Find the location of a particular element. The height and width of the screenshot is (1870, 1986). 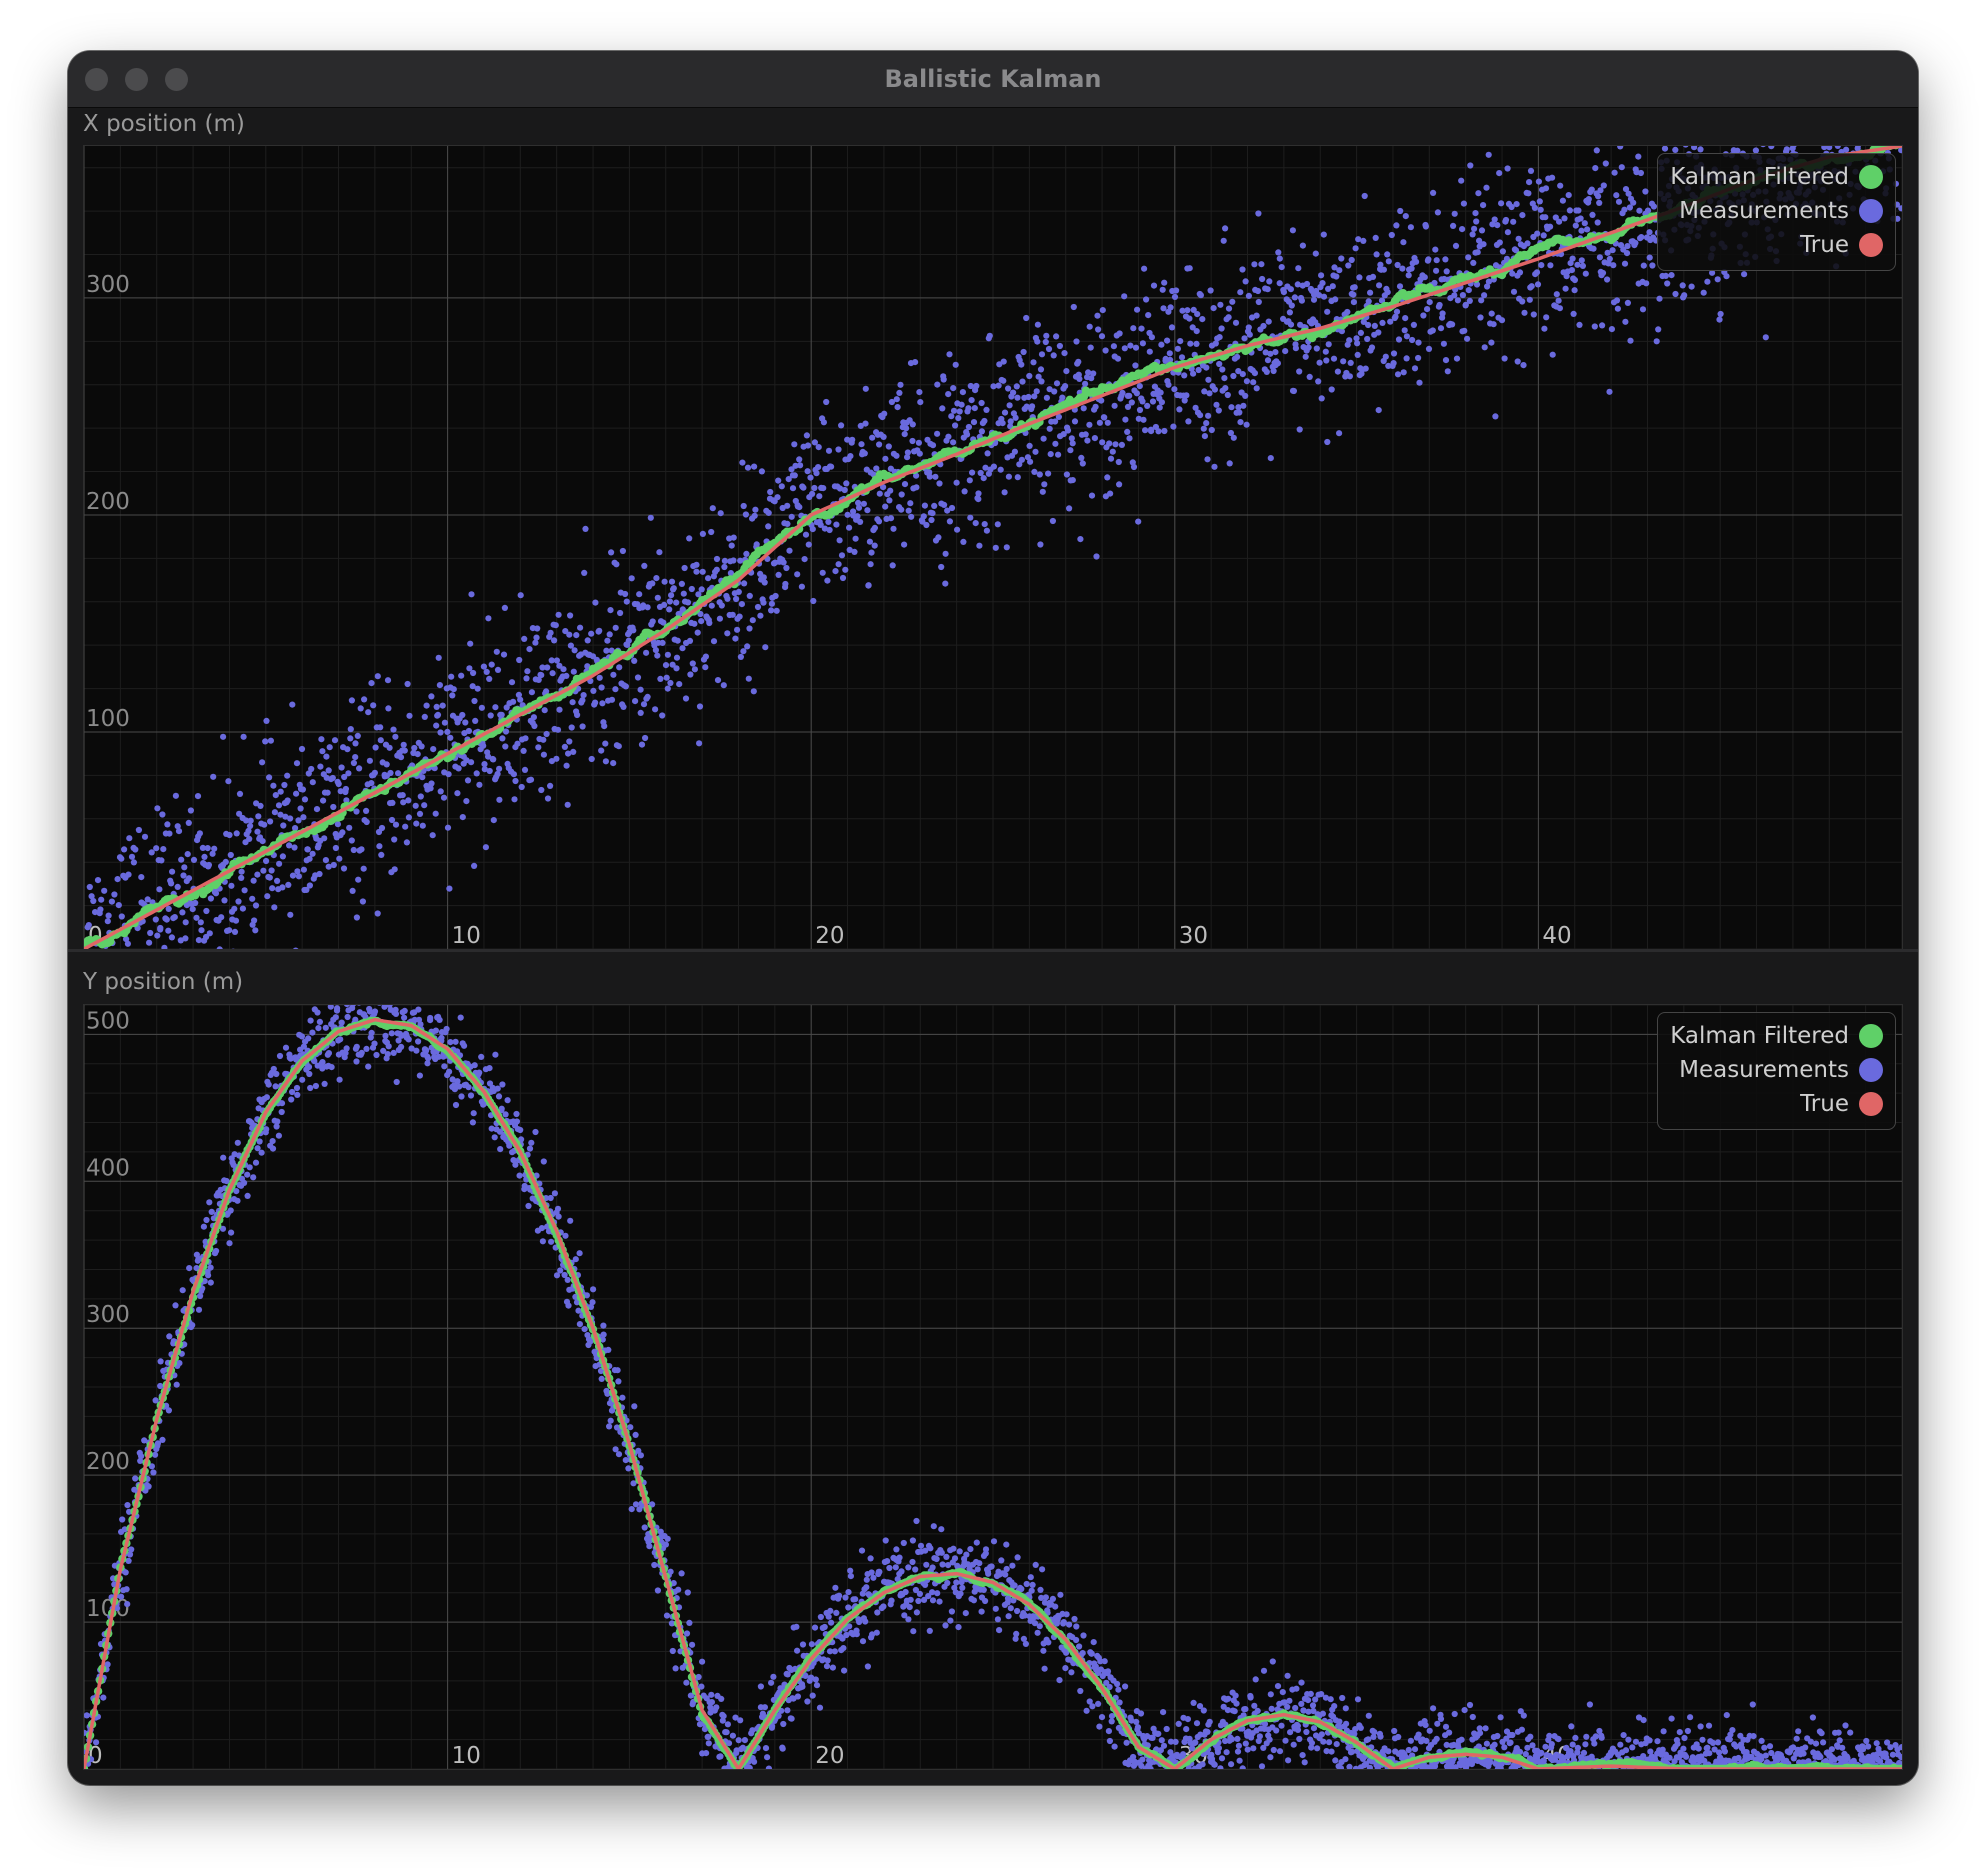

minimize-window-button is located at coordinates (136, 79).